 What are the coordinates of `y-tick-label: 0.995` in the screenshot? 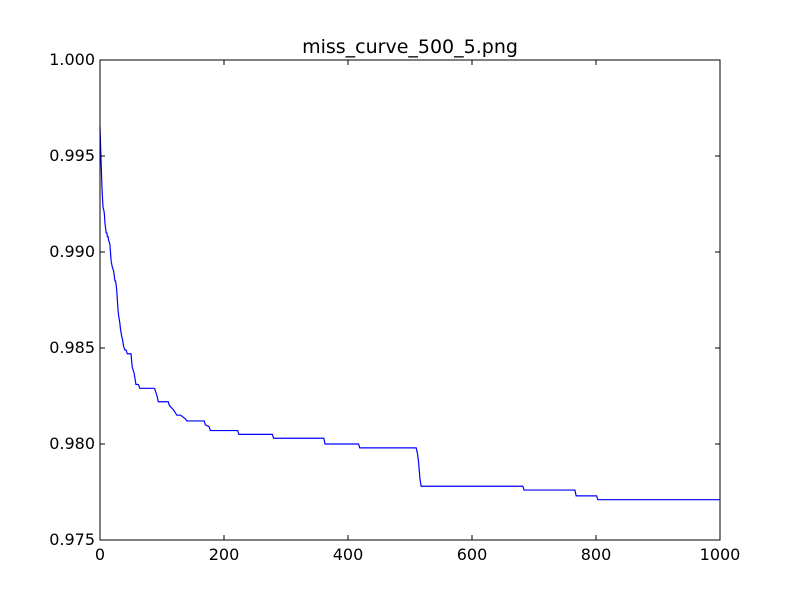 It's located at (72, 155).